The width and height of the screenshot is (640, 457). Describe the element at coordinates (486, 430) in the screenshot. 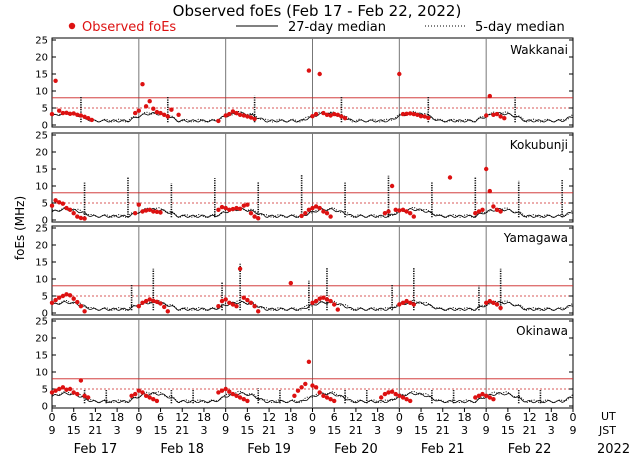

I see `x-tick-jst-label: 9` at that location.